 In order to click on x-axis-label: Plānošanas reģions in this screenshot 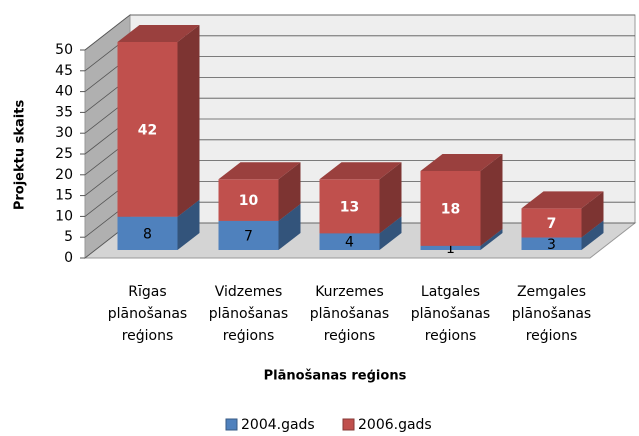, I will do `click(335, 376)`.